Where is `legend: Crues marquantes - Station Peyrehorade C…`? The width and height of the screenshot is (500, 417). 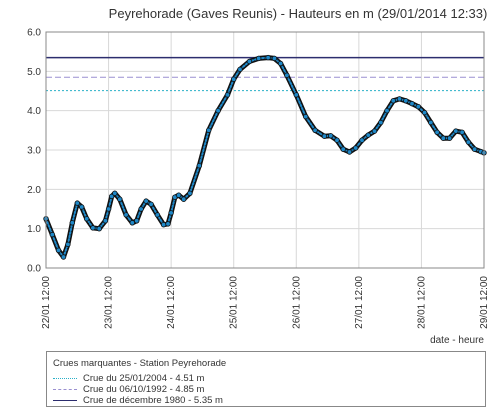
legend: Crues marquantes - Station Peyrehorade C… is located at coordinates (266, 379).